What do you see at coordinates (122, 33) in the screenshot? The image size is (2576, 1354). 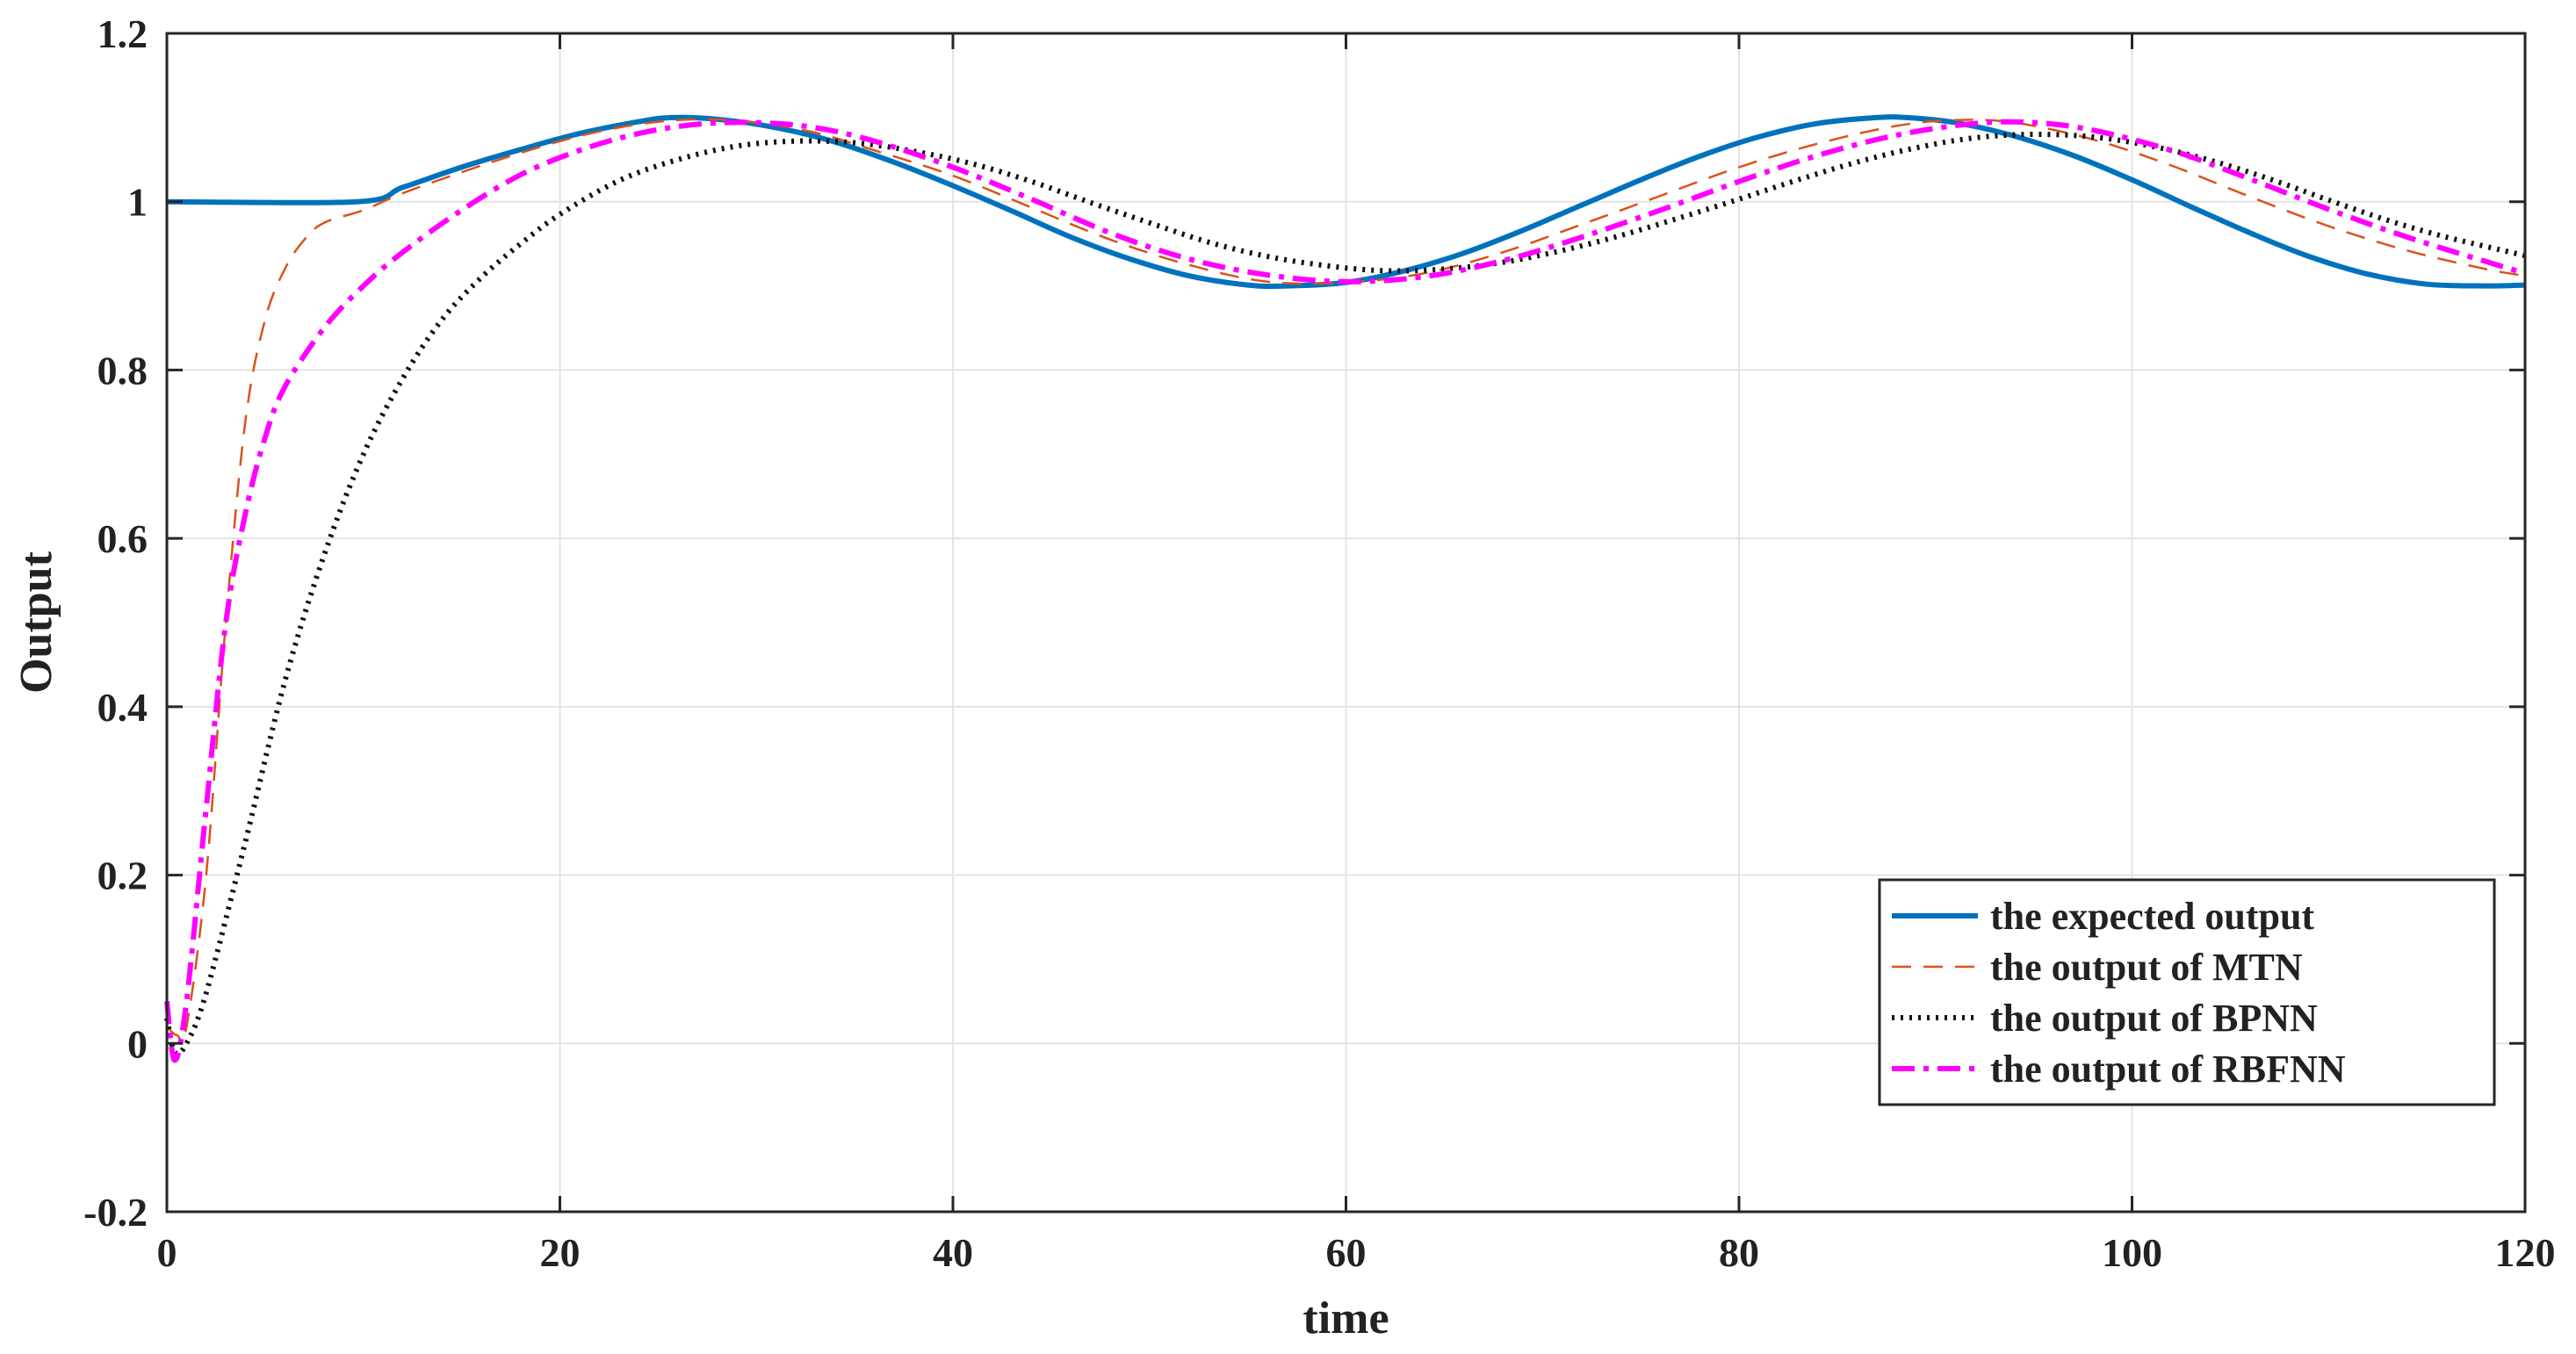 I see `y-tick-label: 1.2` at bounding box center [122, 33].